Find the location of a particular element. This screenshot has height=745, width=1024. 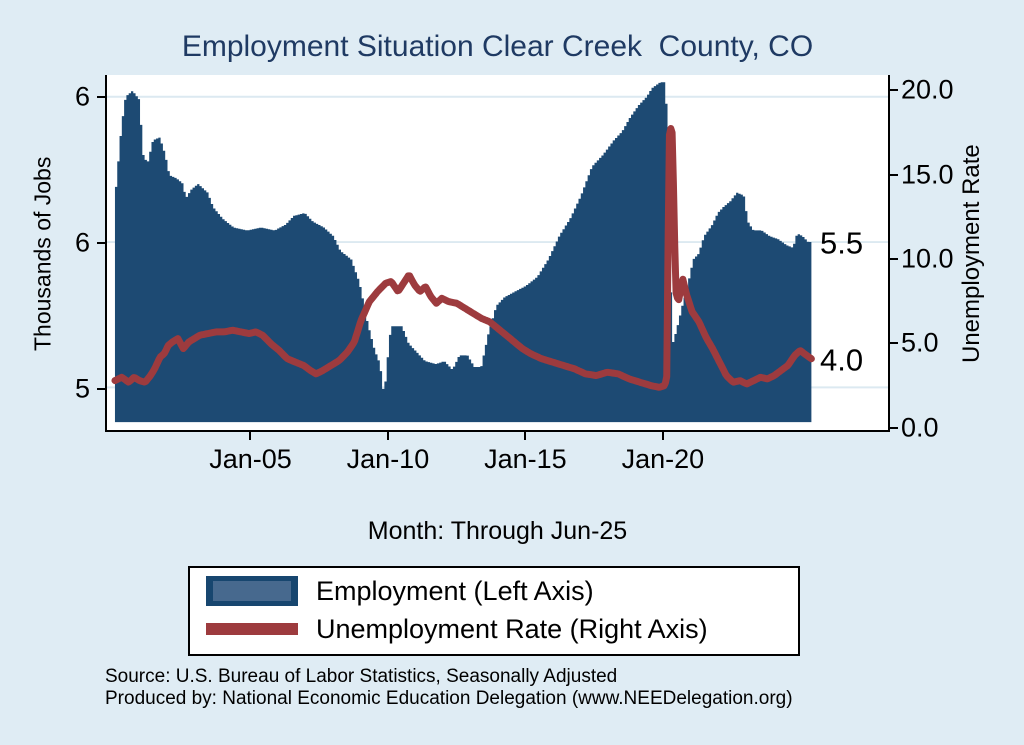

employment-end-value-label: 5.5 is located at coordinates (842, 243).